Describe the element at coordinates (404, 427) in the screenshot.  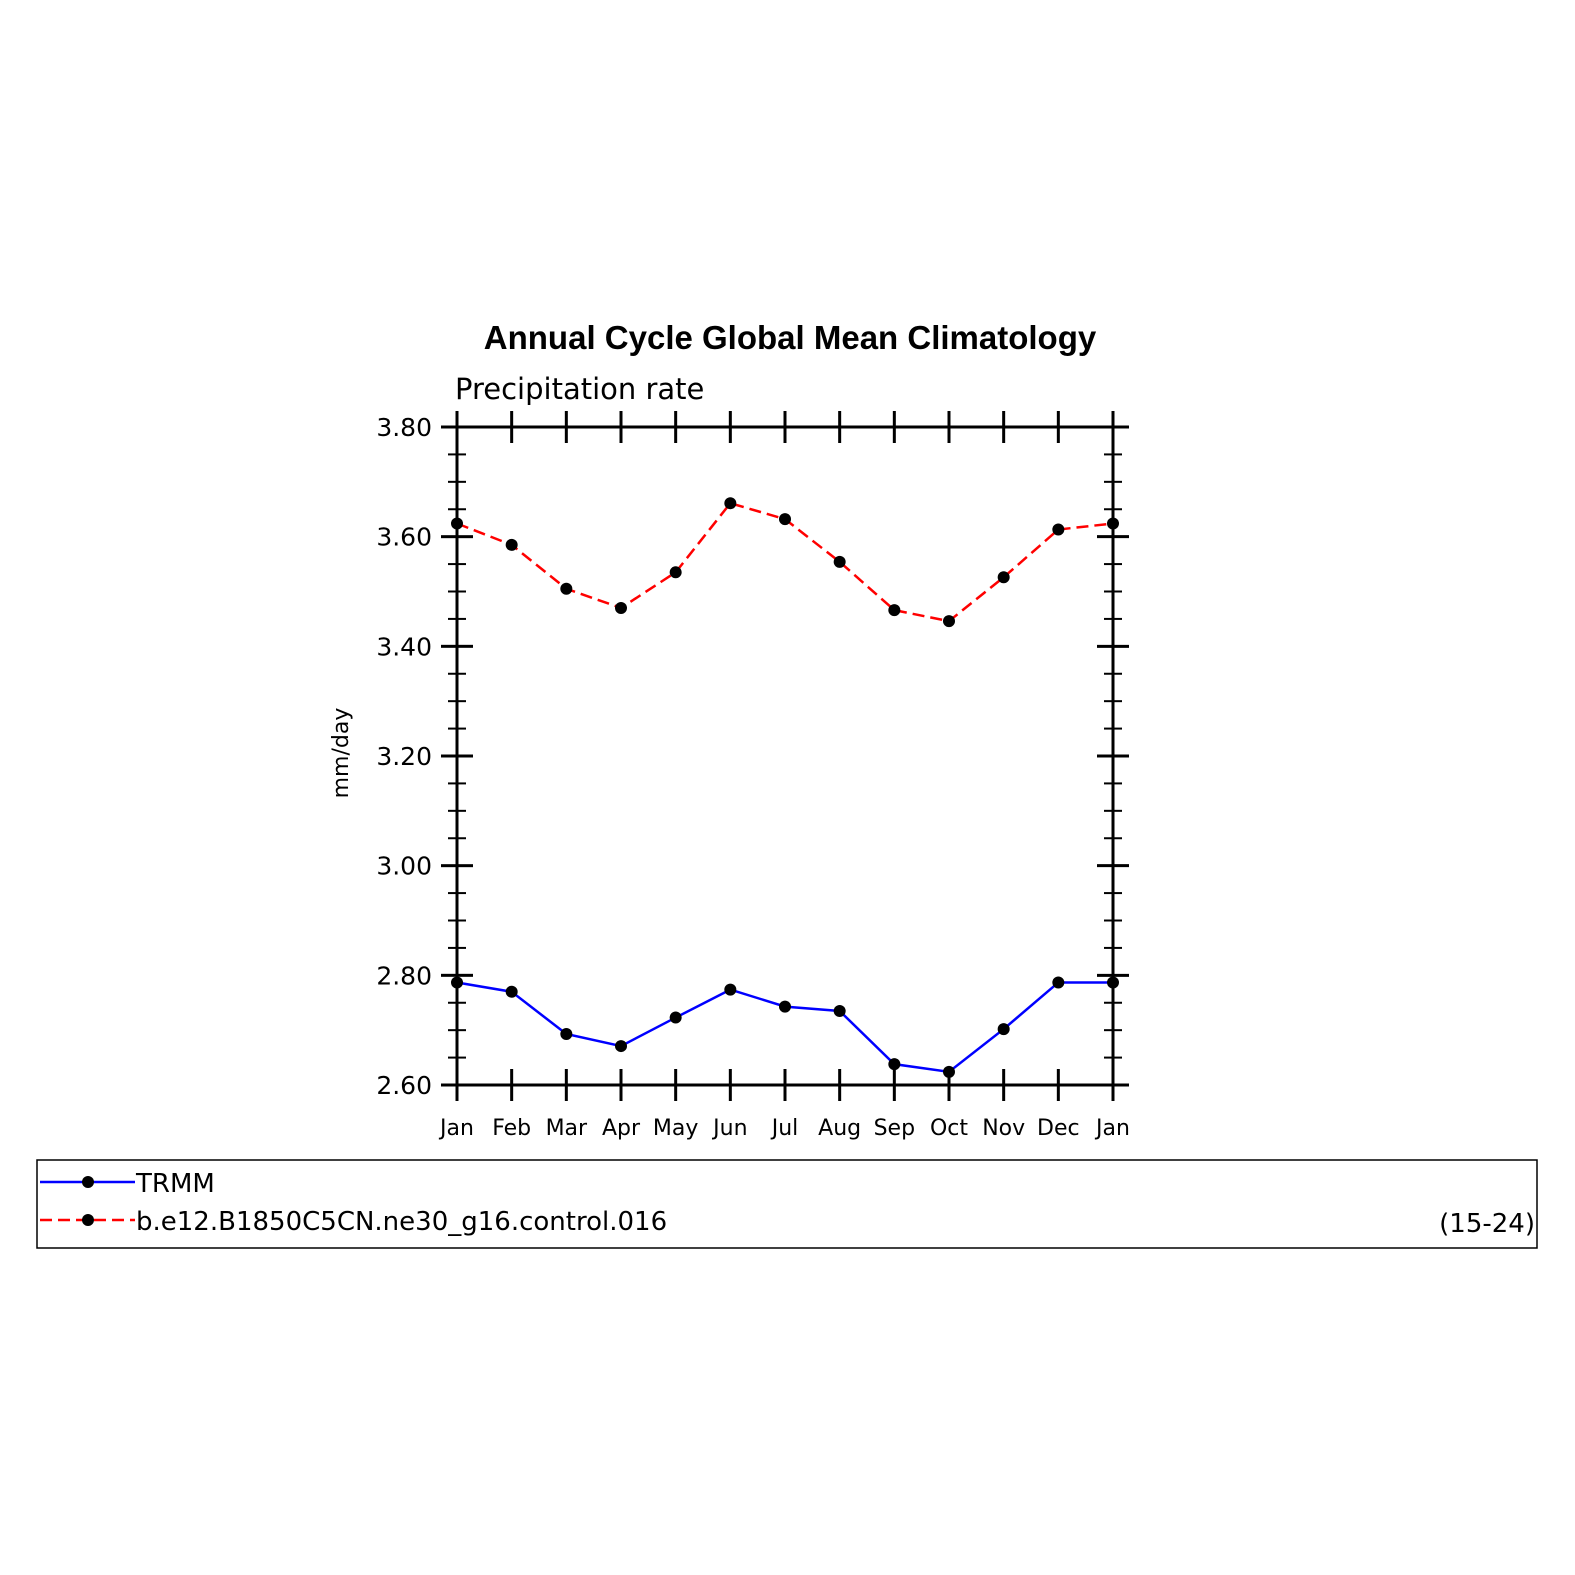
I see `y-tick-label: 3.80` at that location.